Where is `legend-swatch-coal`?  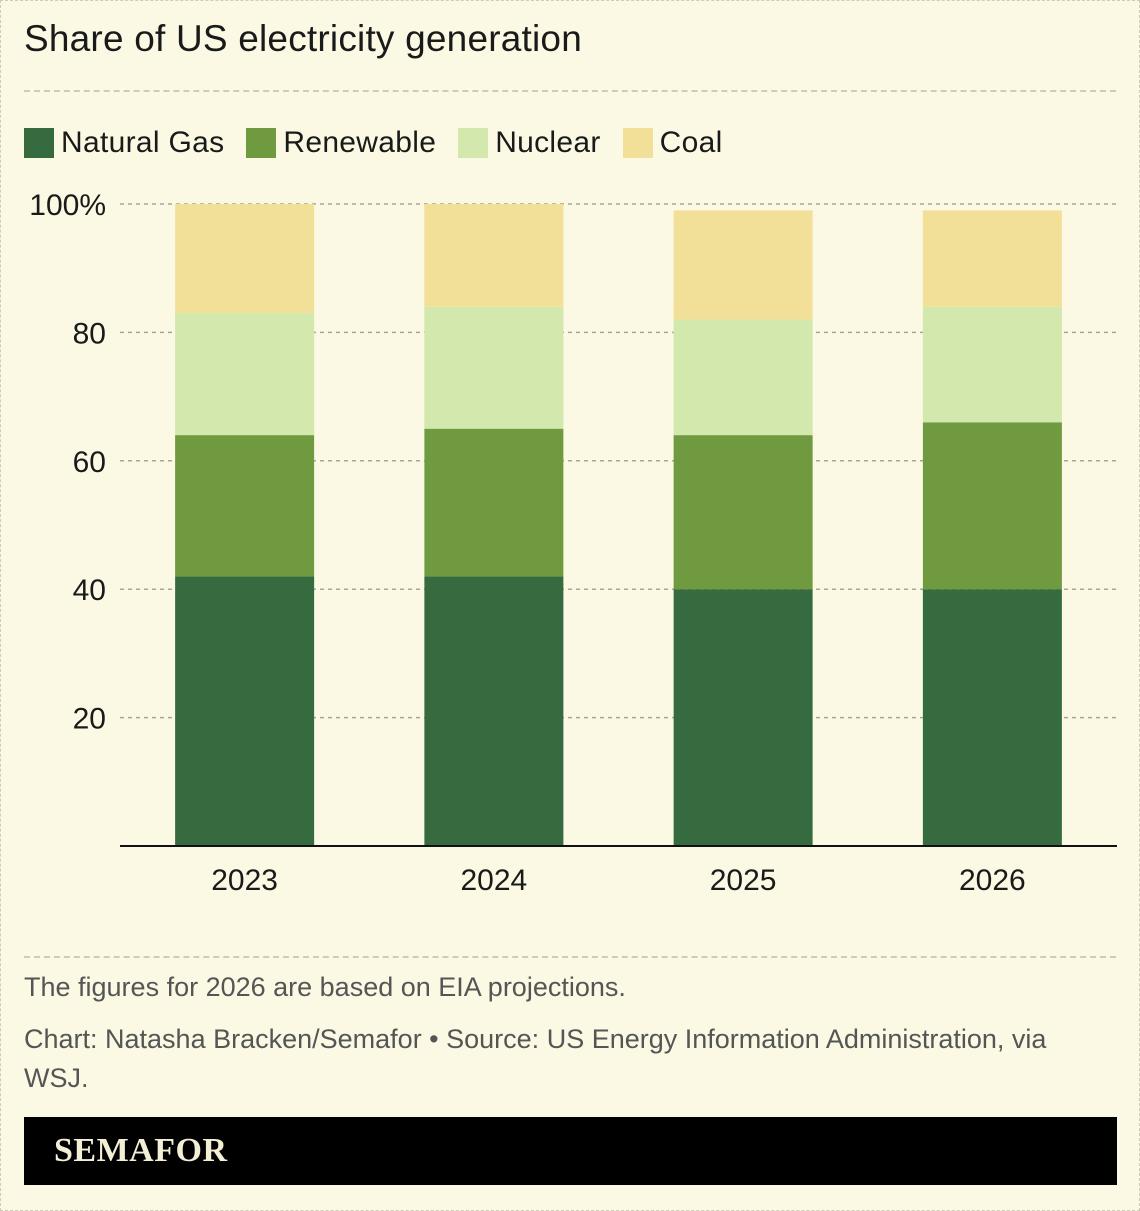
legend-swatch-coal is located at coordinates (637, 143).